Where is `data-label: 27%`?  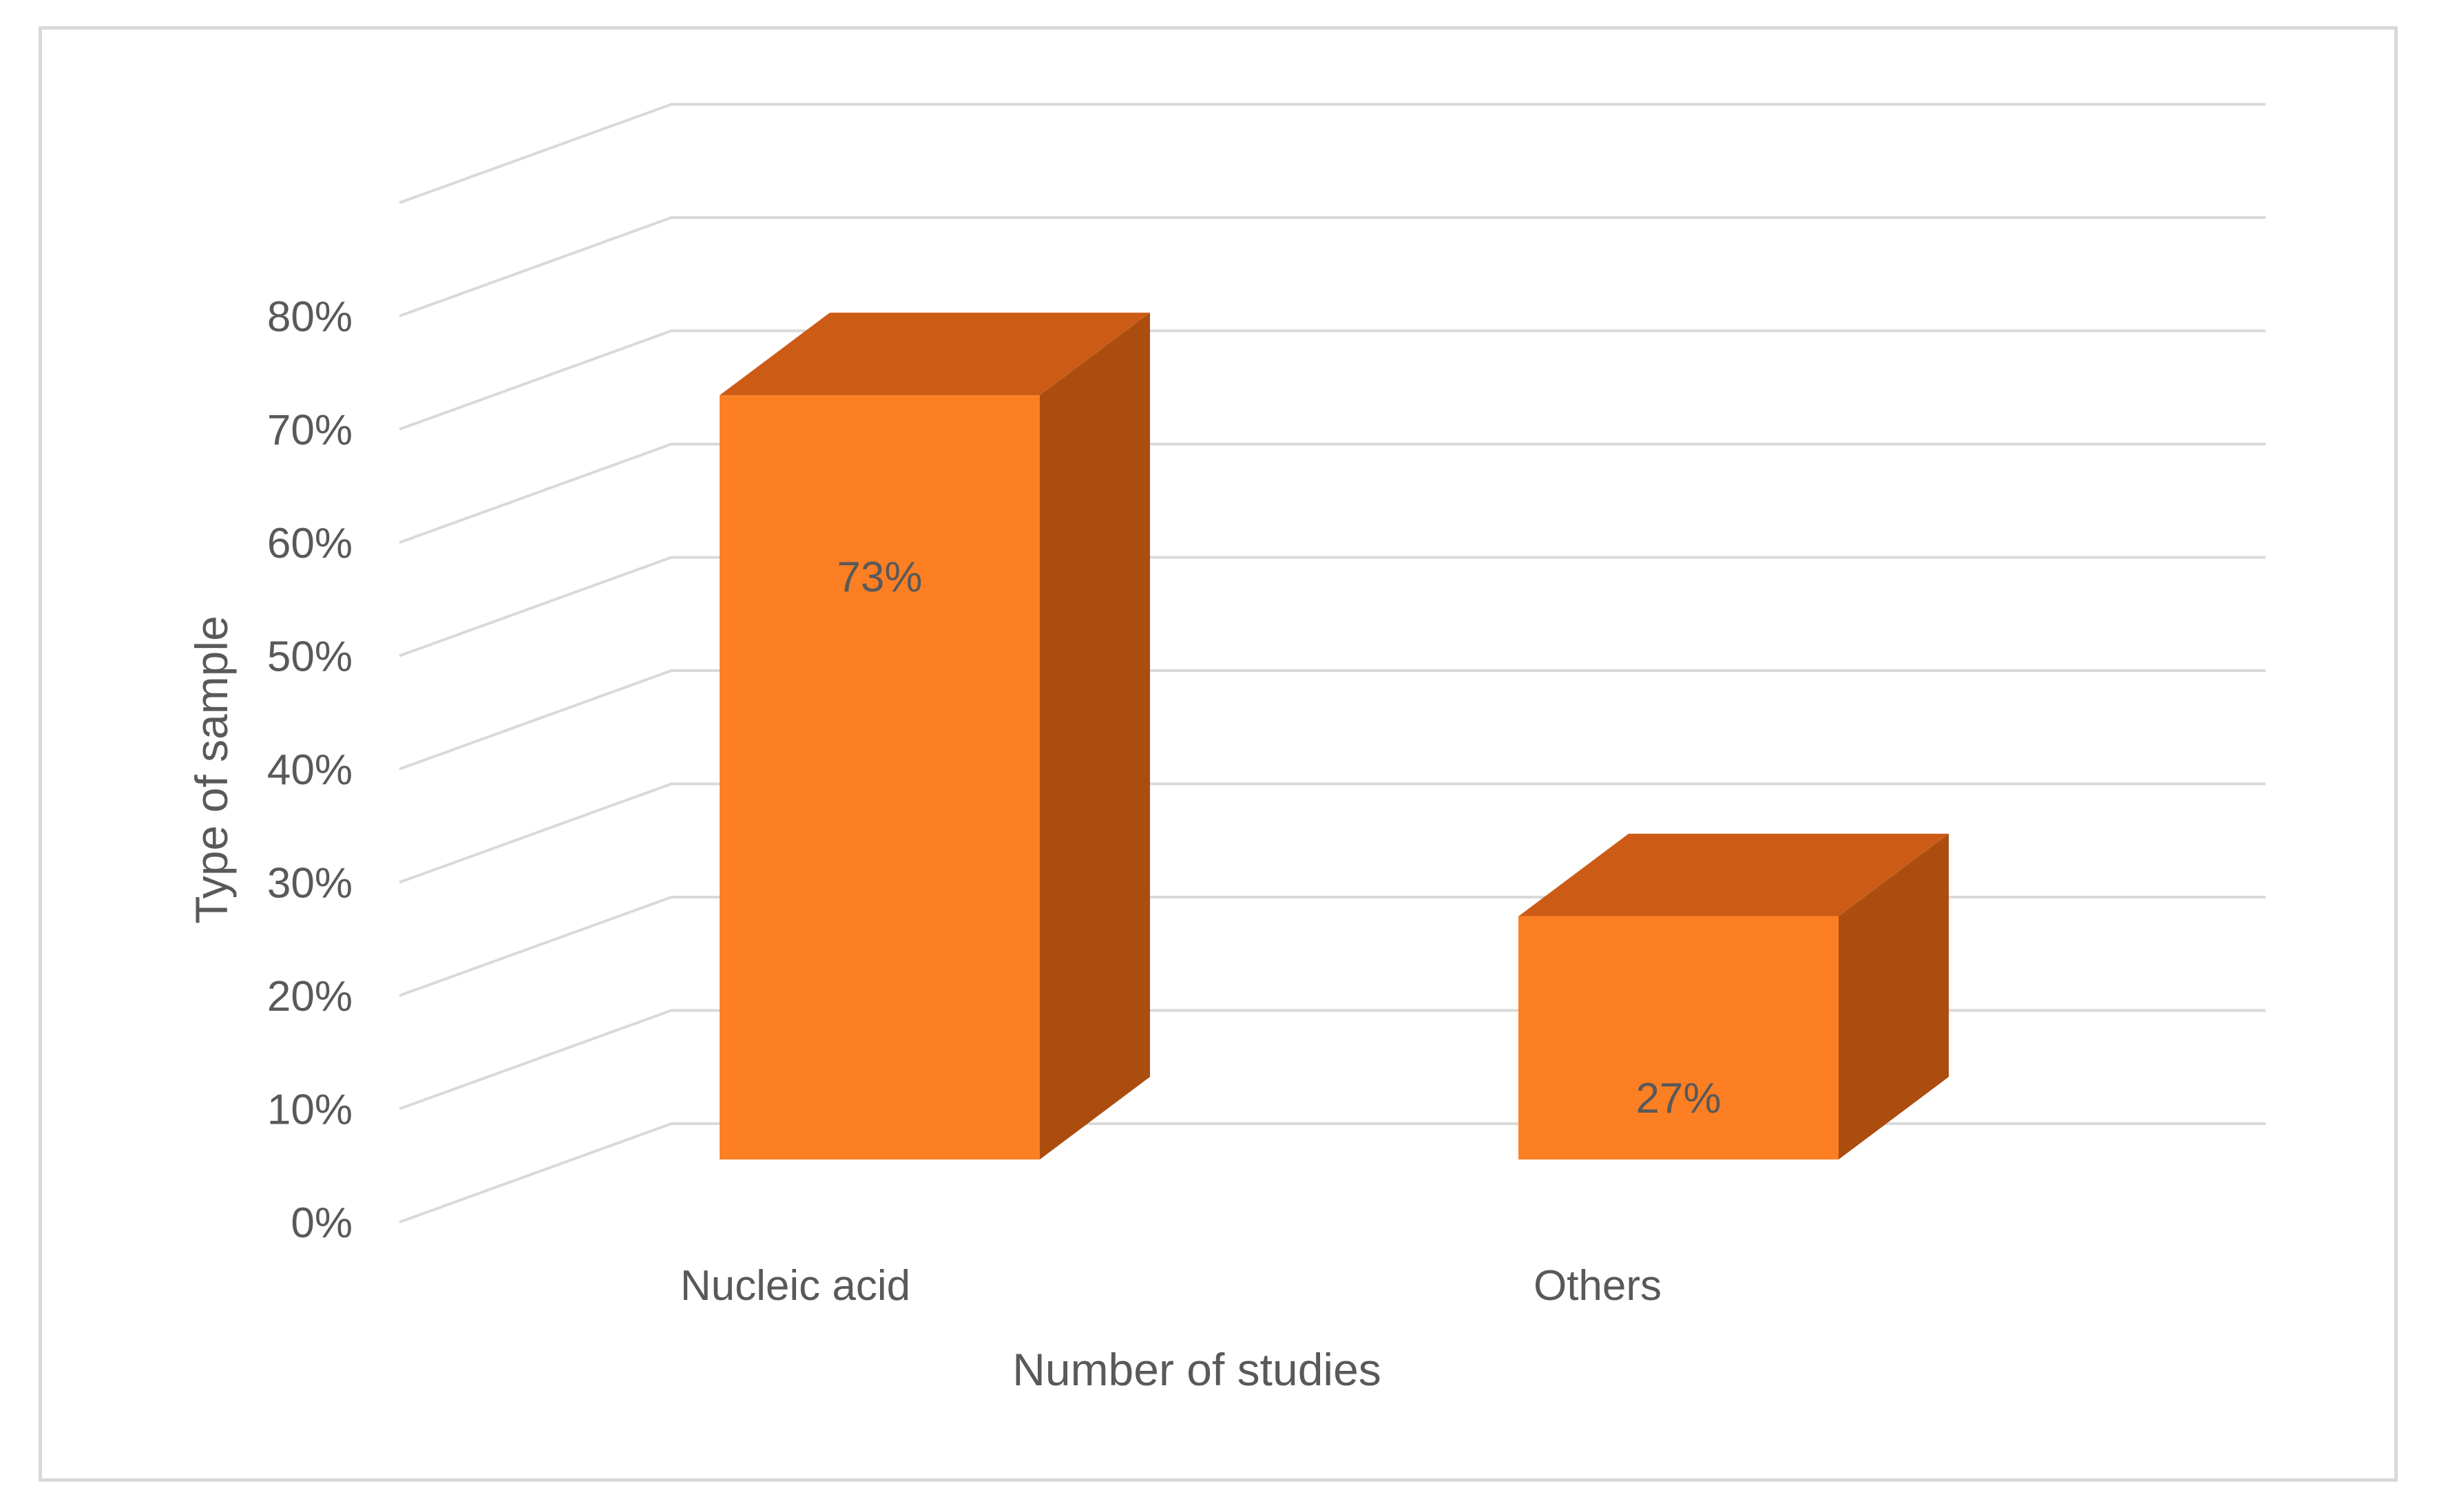
data-label: 27% is located at coordinates (1678, 1098).